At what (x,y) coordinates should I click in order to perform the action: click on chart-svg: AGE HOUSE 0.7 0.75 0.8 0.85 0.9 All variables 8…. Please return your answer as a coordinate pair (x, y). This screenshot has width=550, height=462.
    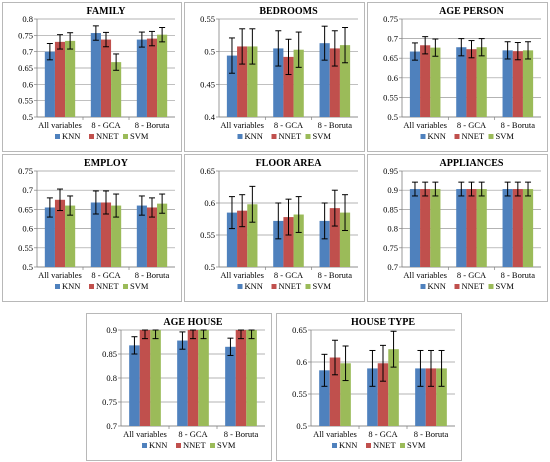
    Looking at the image, I should click on (183, 383).